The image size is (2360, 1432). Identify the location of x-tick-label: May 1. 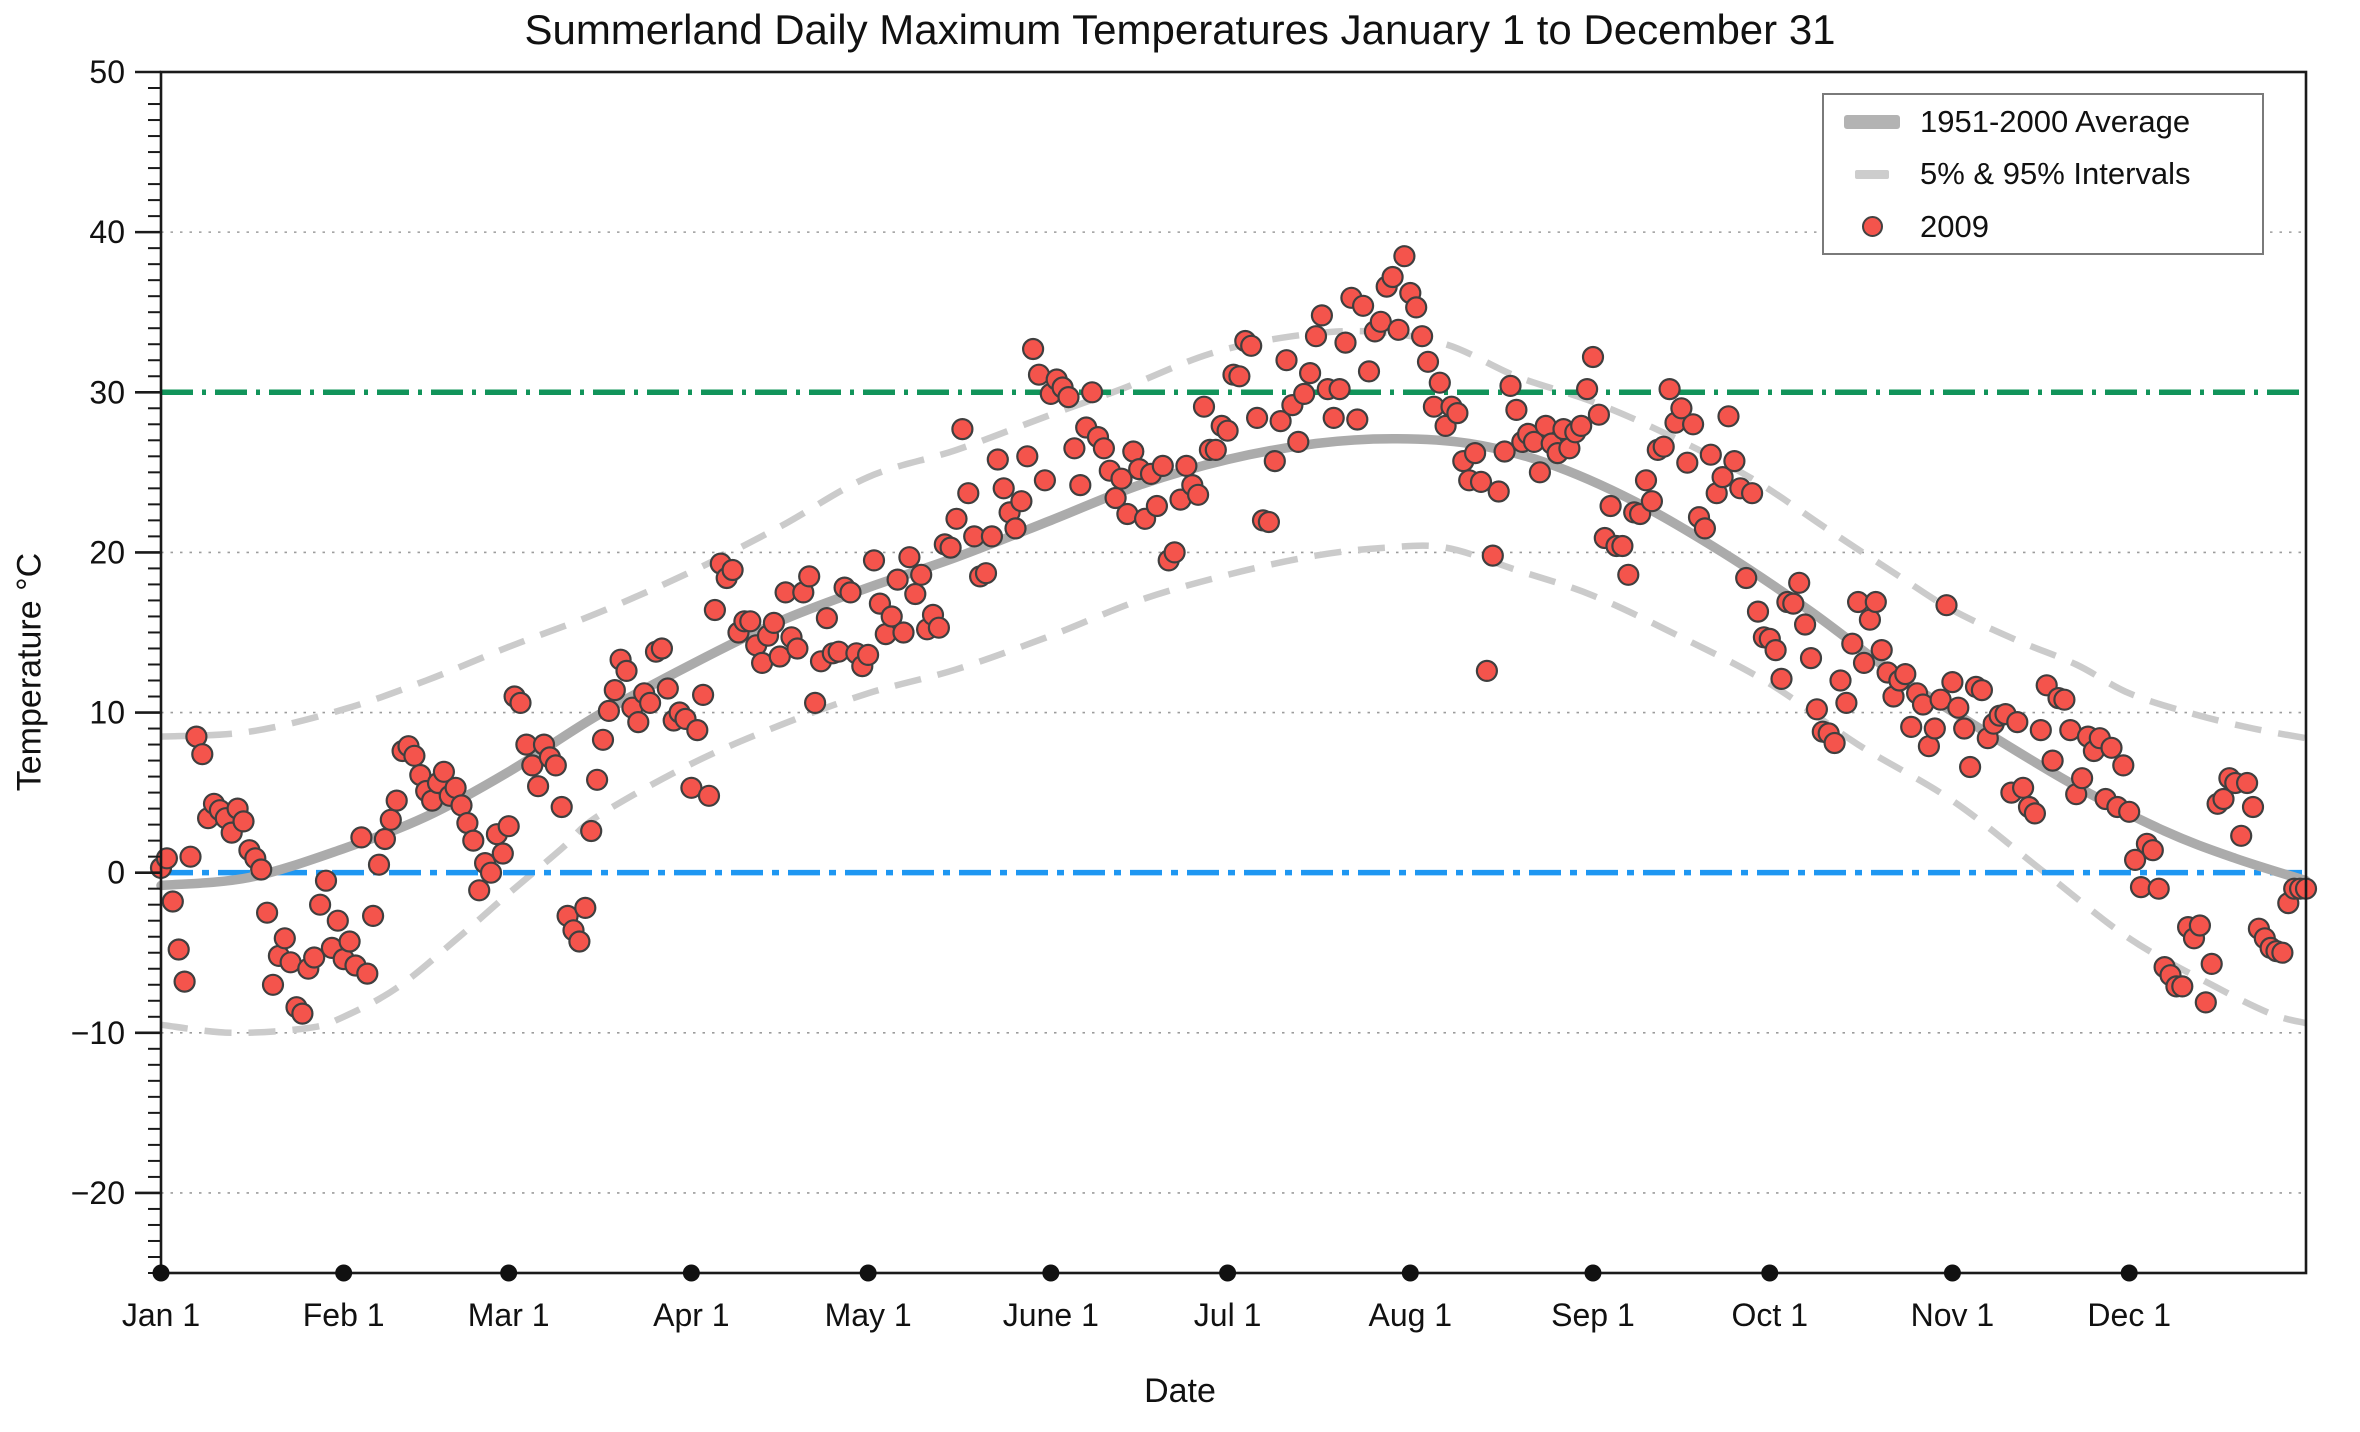
(868, 1315).